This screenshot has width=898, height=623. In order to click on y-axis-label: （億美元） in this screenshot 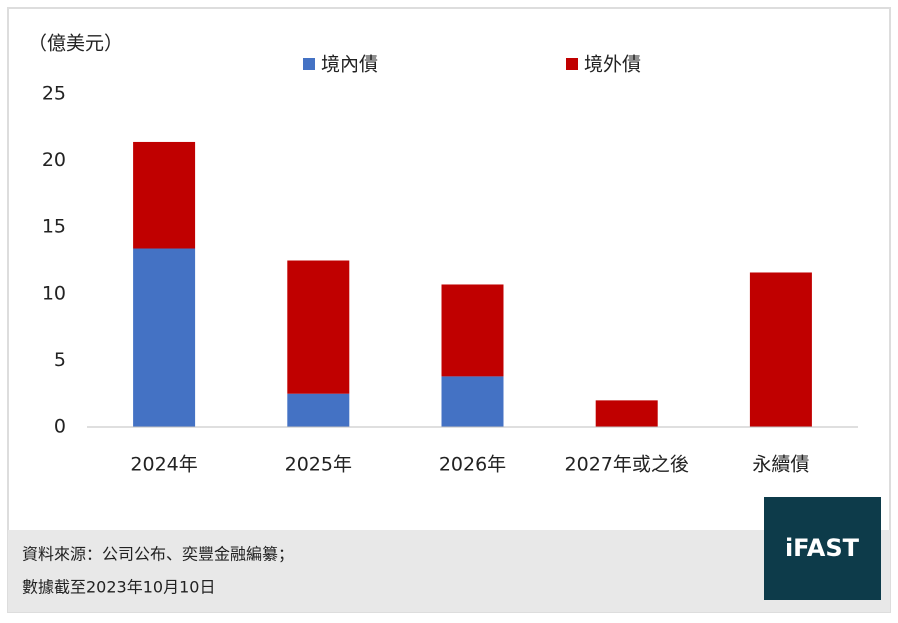, I will do `click(75, 44)`.